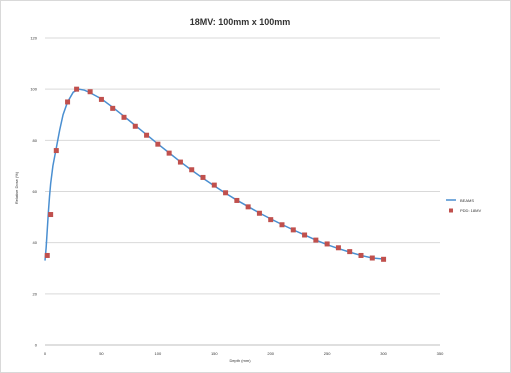 This screenshot has height=373, width=511. I want to click on x-tick-label: 50, so click(101, 353).